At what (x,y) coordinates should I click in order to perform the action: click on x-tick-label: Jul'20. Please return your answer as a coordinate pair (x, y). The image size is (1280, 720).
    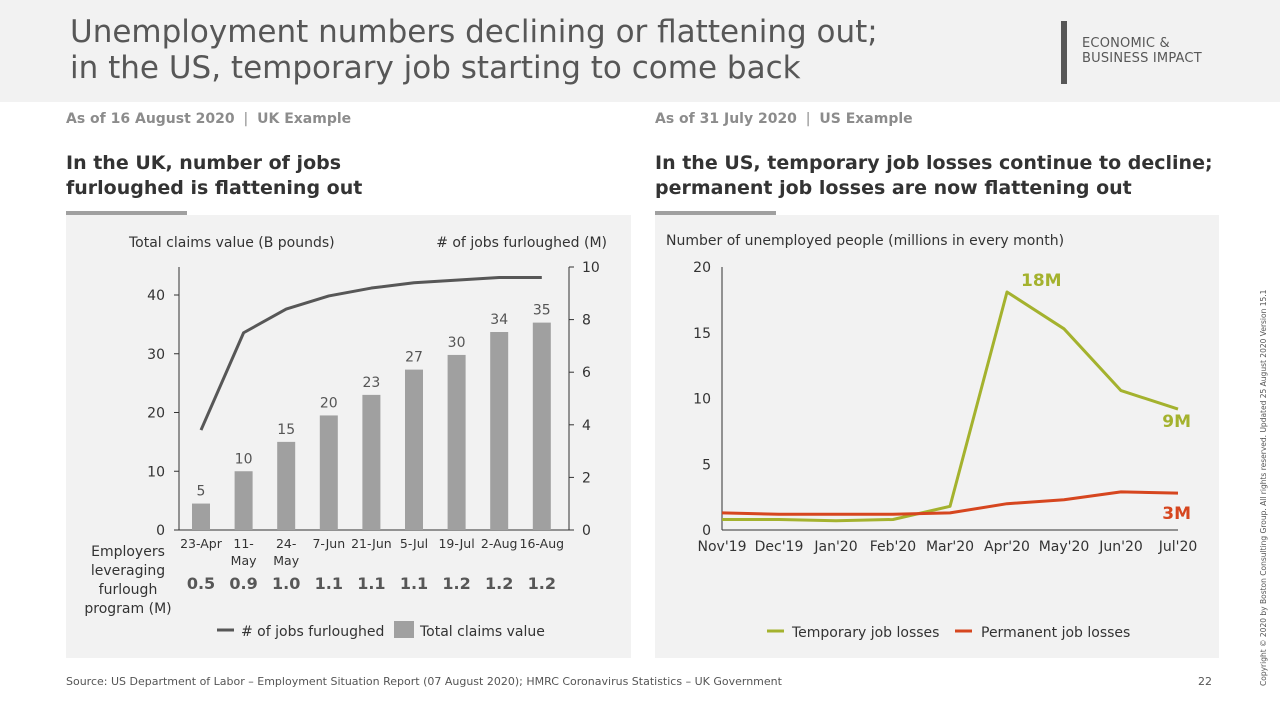
    Looking at the image, I should click on (1178, 547).